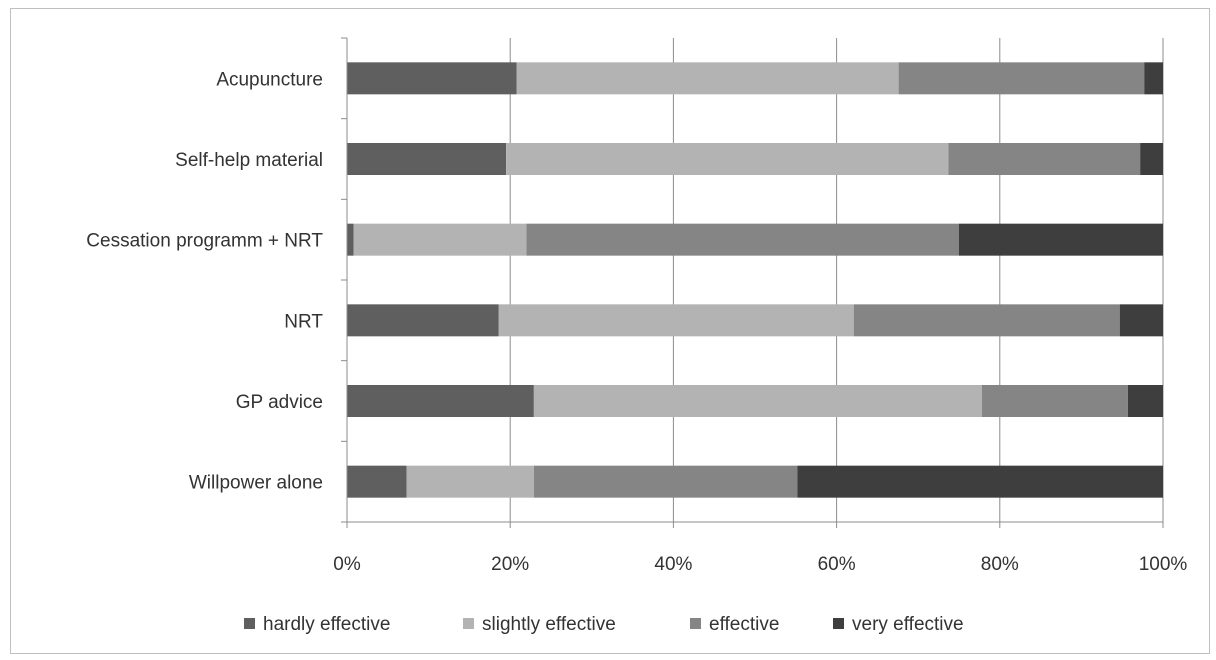 The width and height of the screenshot is (1216, 660). I want to click on category-label: Self-help material, so click(249, 160).